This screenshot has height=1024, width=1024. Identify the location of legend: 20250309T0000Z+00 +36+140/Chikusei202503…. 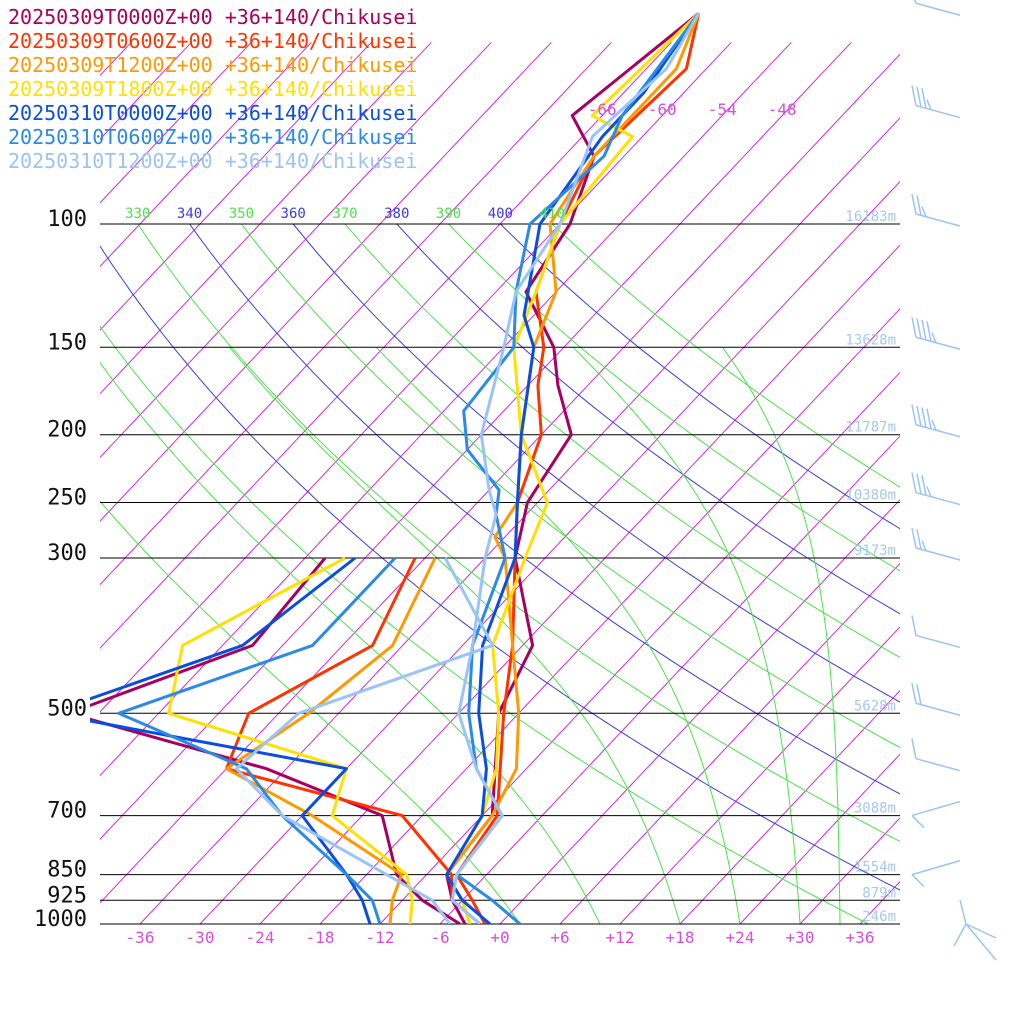
(212, 89).